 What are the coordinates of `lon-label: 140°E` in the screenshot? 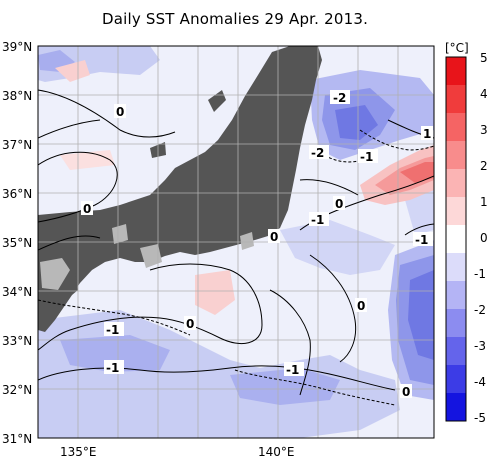 It's located at (276, 452).